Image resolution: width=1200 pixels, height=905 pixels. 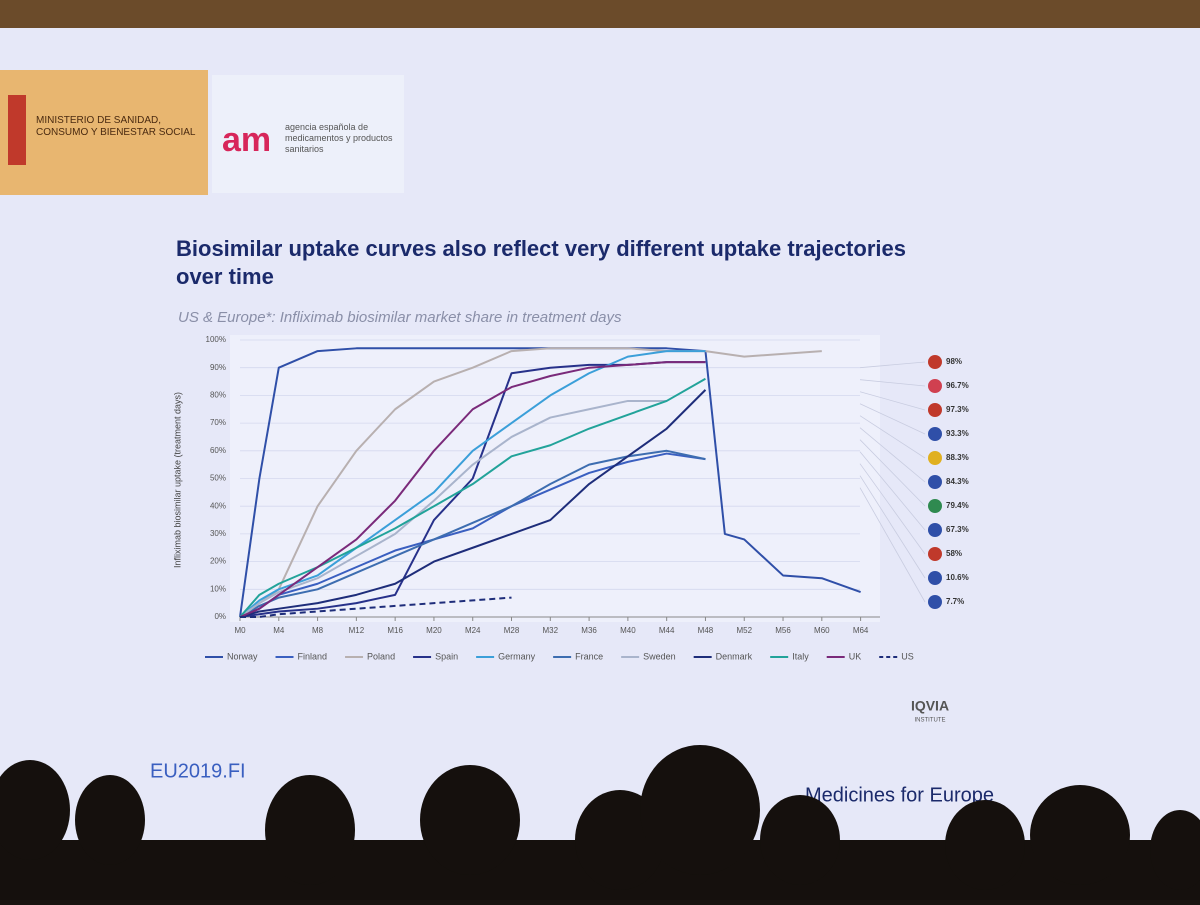 What do you see at coordinates (957, 505) in the screenshot?
I see `end-label: 79.4%` at bounding box center [957, 505].